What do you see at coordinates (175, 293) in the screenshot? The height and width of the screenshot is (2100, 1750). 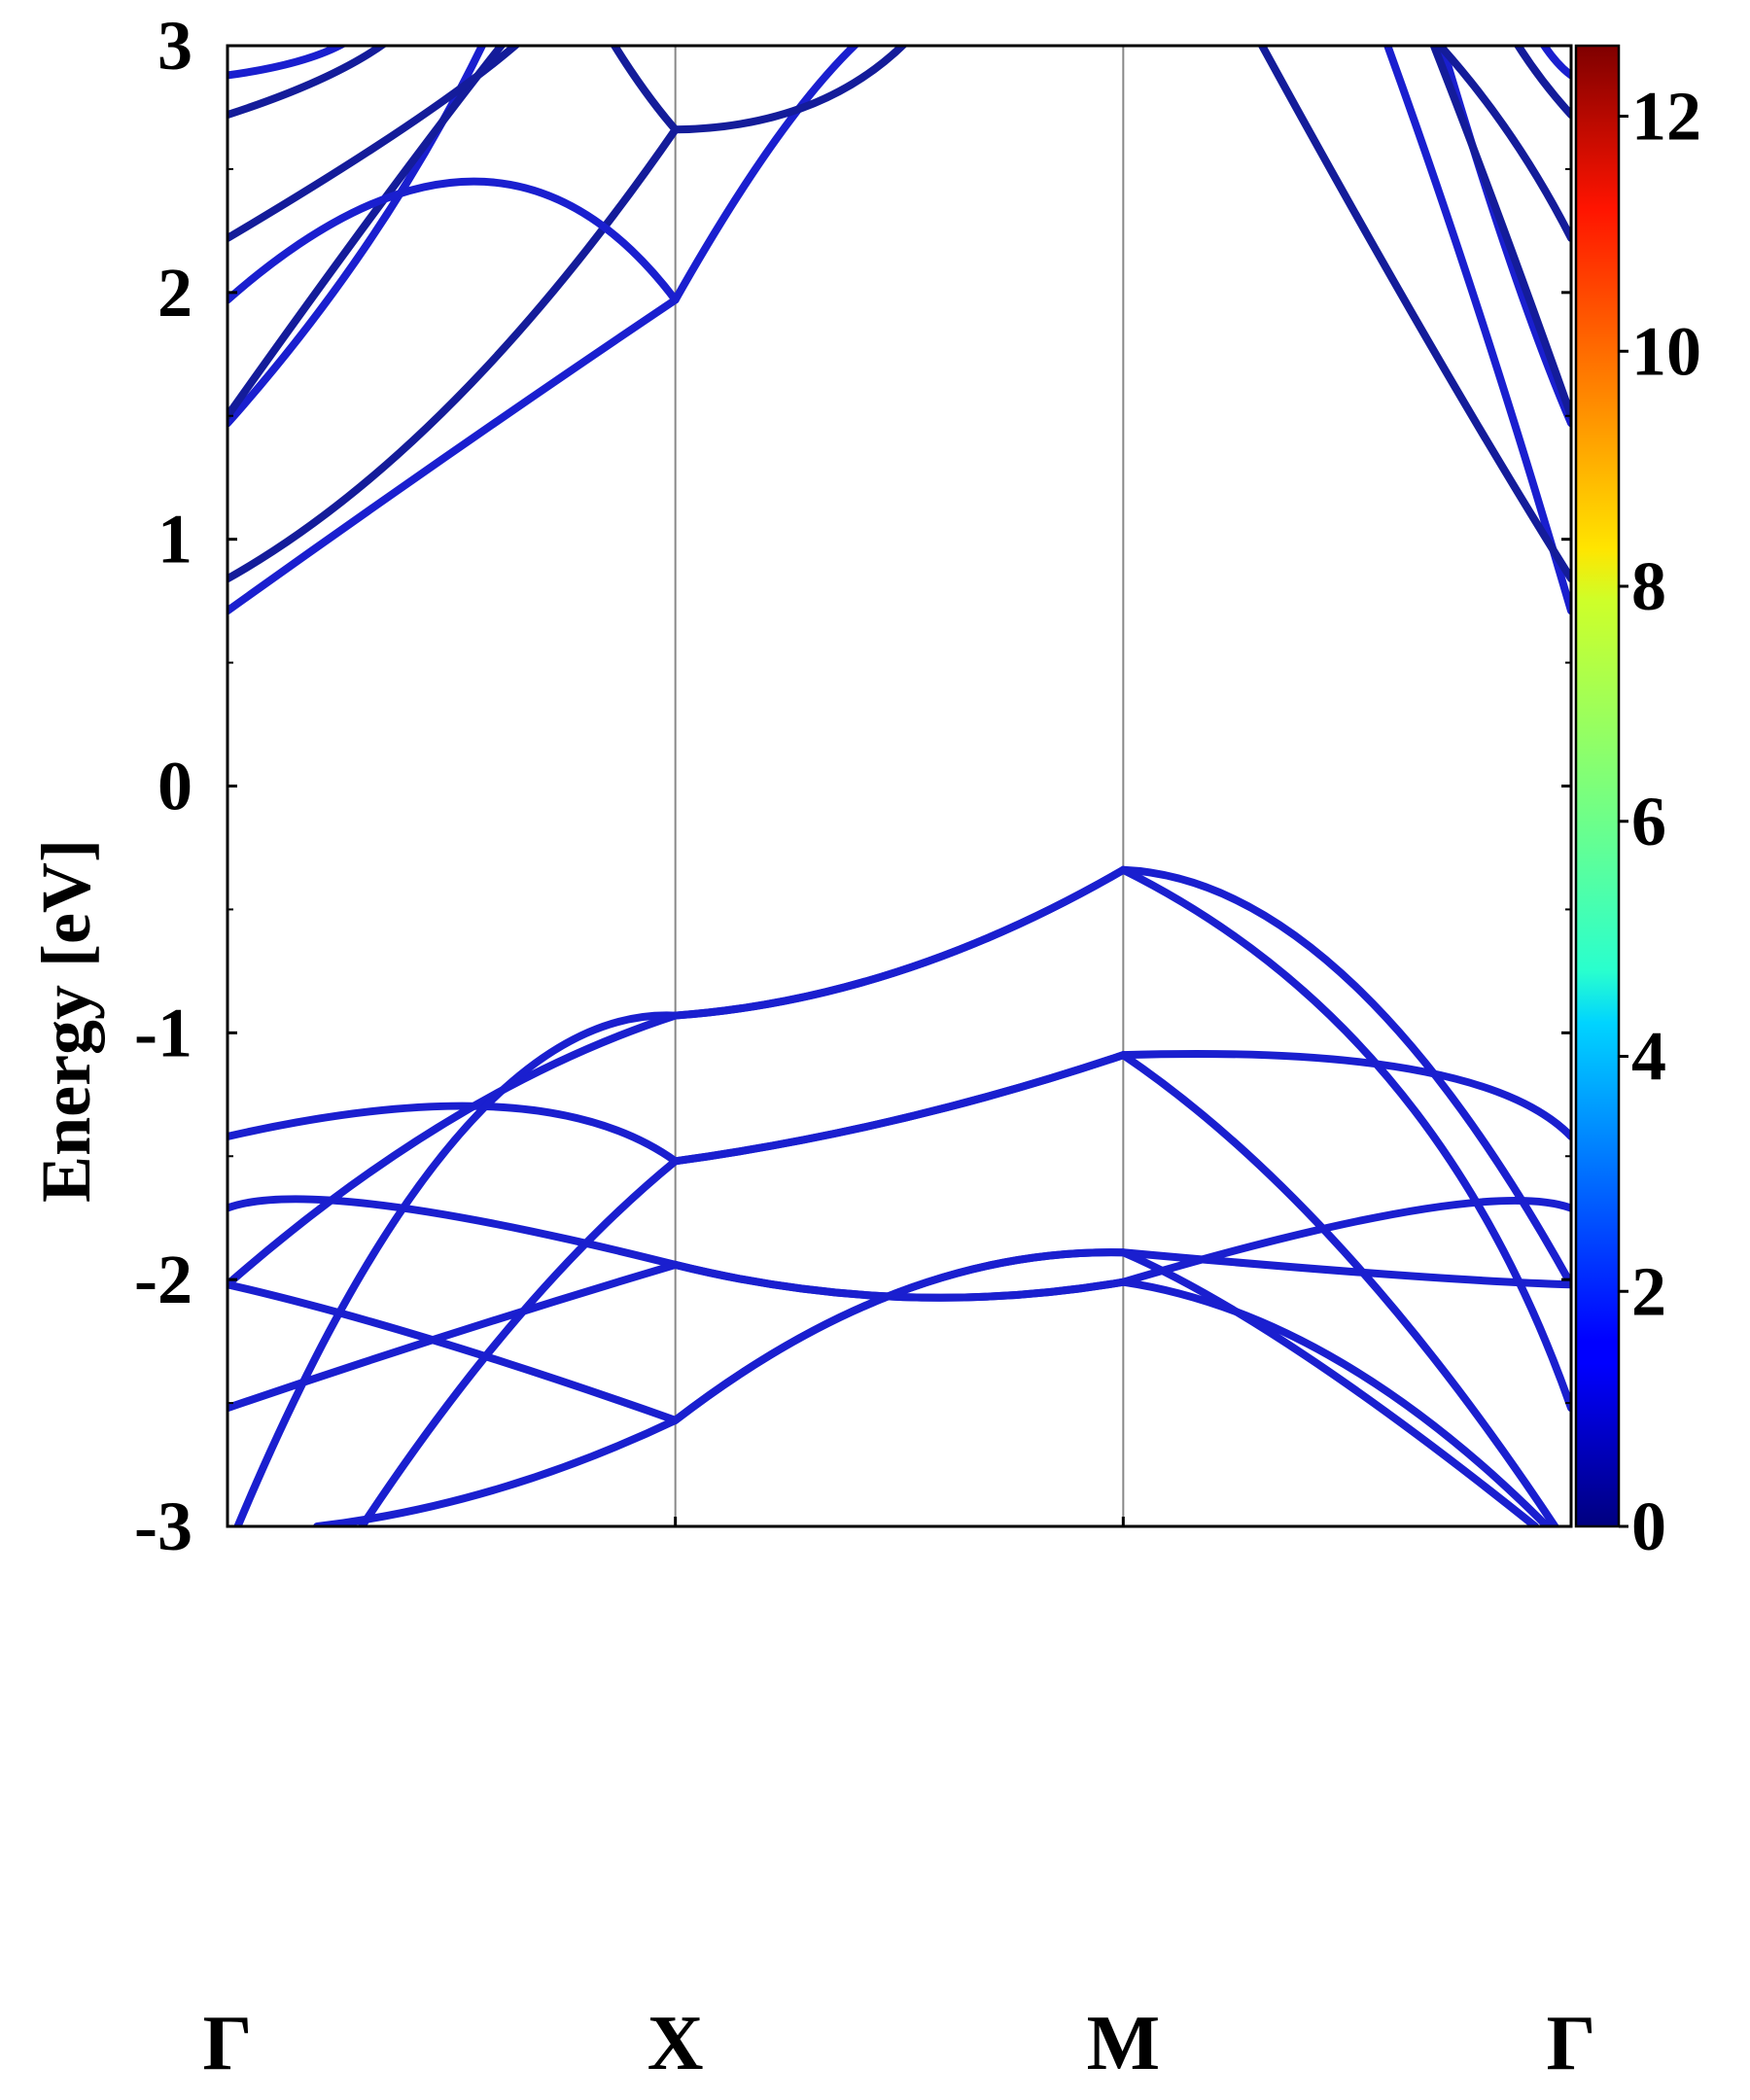 I see `y-tick-label: 2` at bounding box center [175, 293].